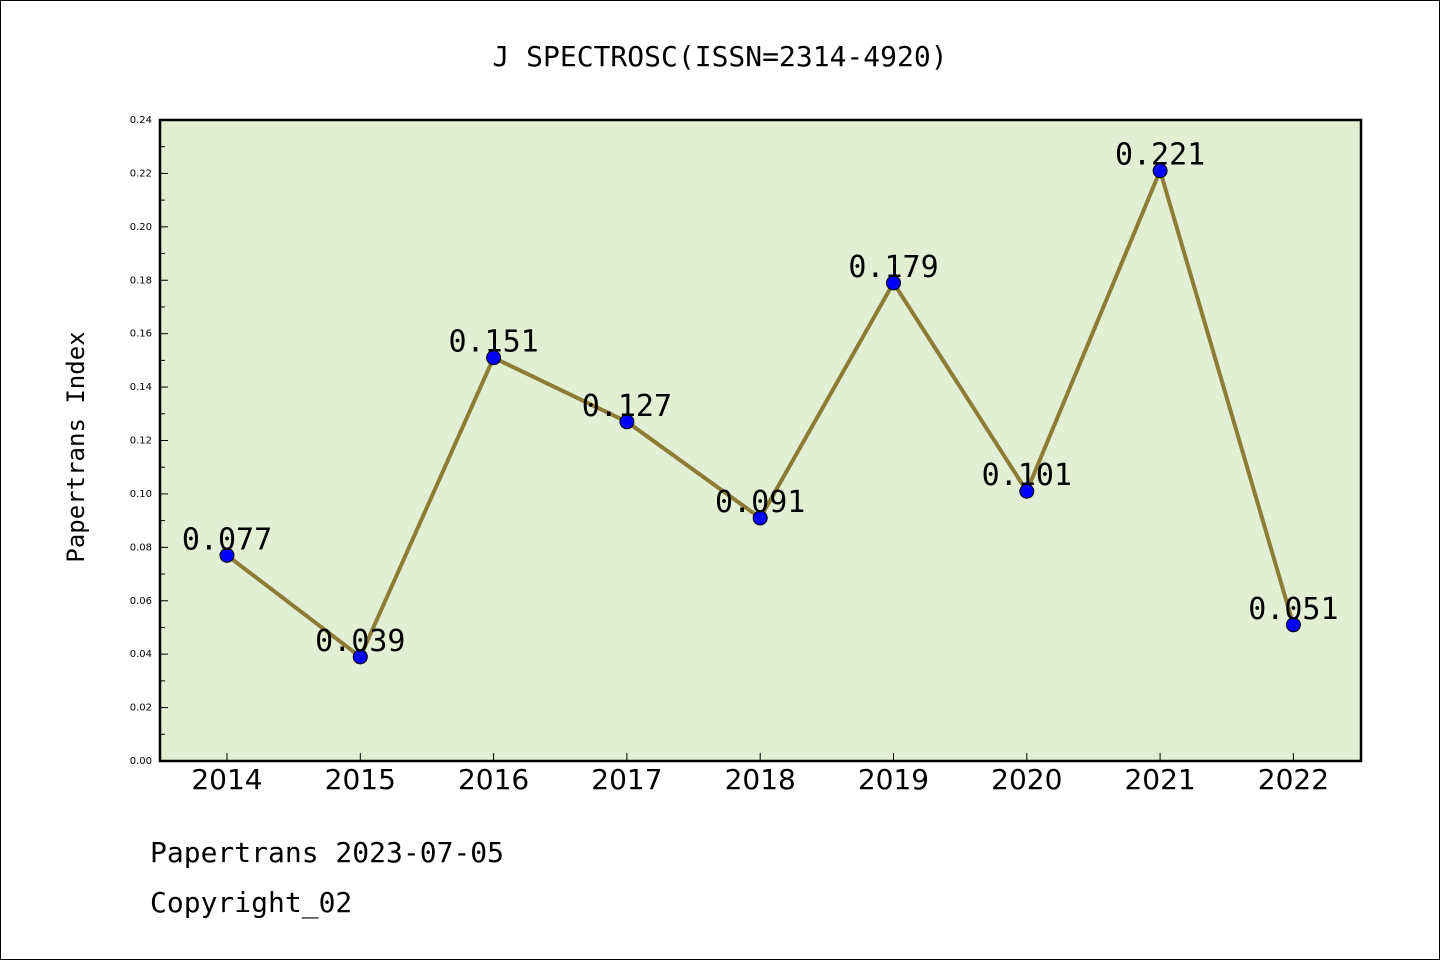  What do you see at coordinates (1159, 779) in the screenshot?
I see `x-tick-label: 2021` at bounding box center [1159, 779].